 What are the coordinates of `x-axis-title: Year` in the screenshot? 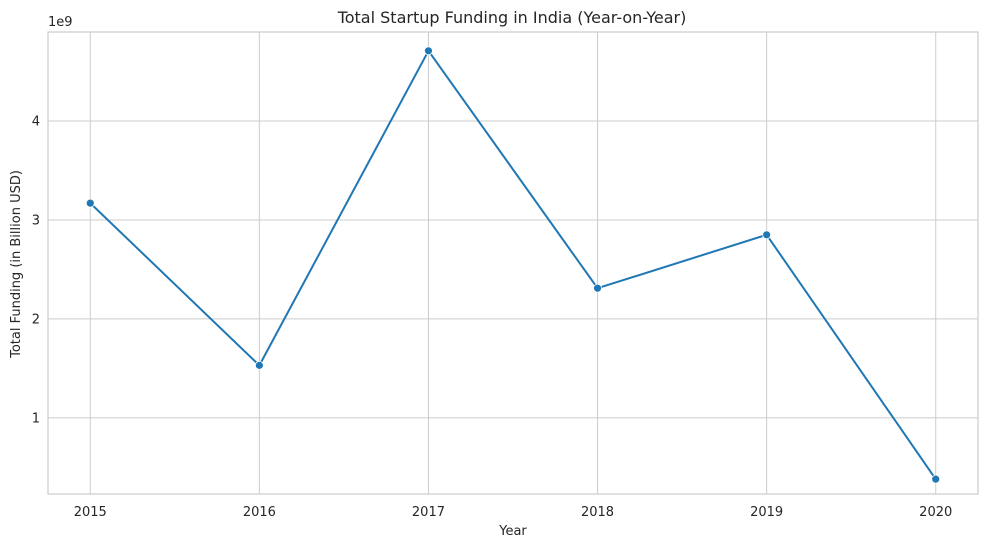 It's located at (512, 531).